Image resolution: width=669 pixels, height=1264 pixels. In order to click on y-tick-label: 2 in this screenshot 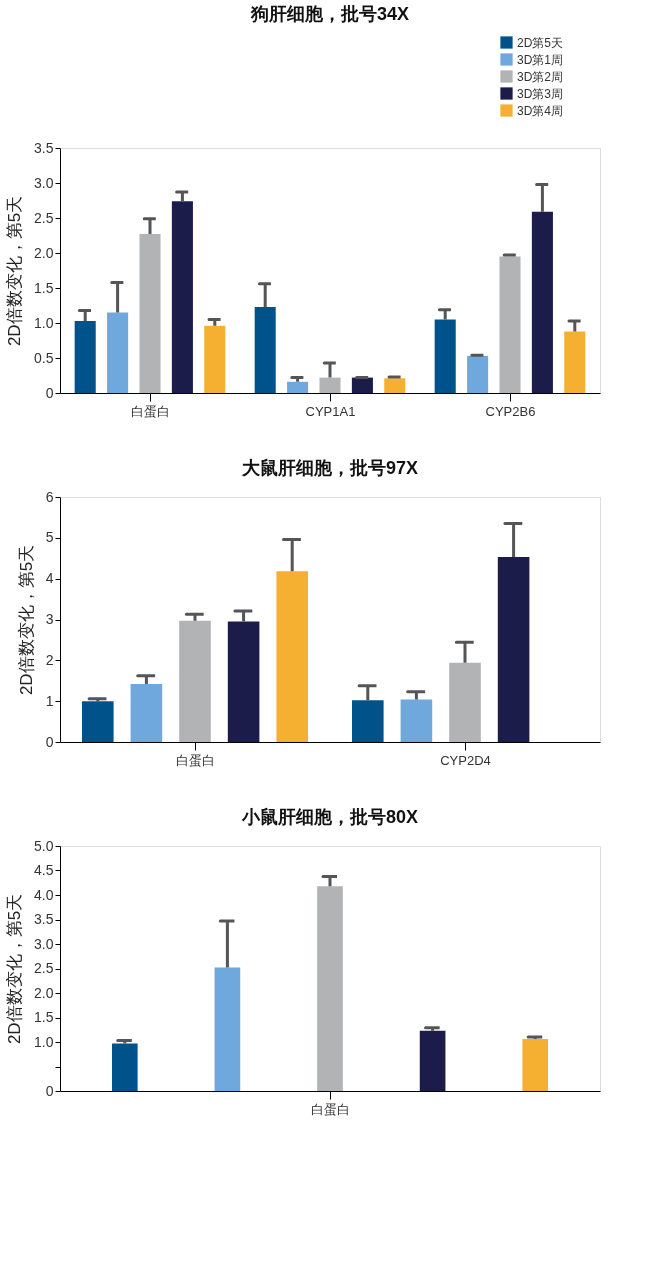, I will do `click(49, 659)`.